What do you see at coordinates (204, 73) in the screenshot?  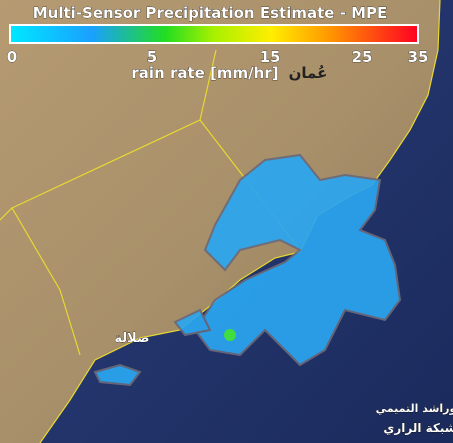 I see `colorbar-label: rain rate [mm/hr]` at bounding box center [204, 73].